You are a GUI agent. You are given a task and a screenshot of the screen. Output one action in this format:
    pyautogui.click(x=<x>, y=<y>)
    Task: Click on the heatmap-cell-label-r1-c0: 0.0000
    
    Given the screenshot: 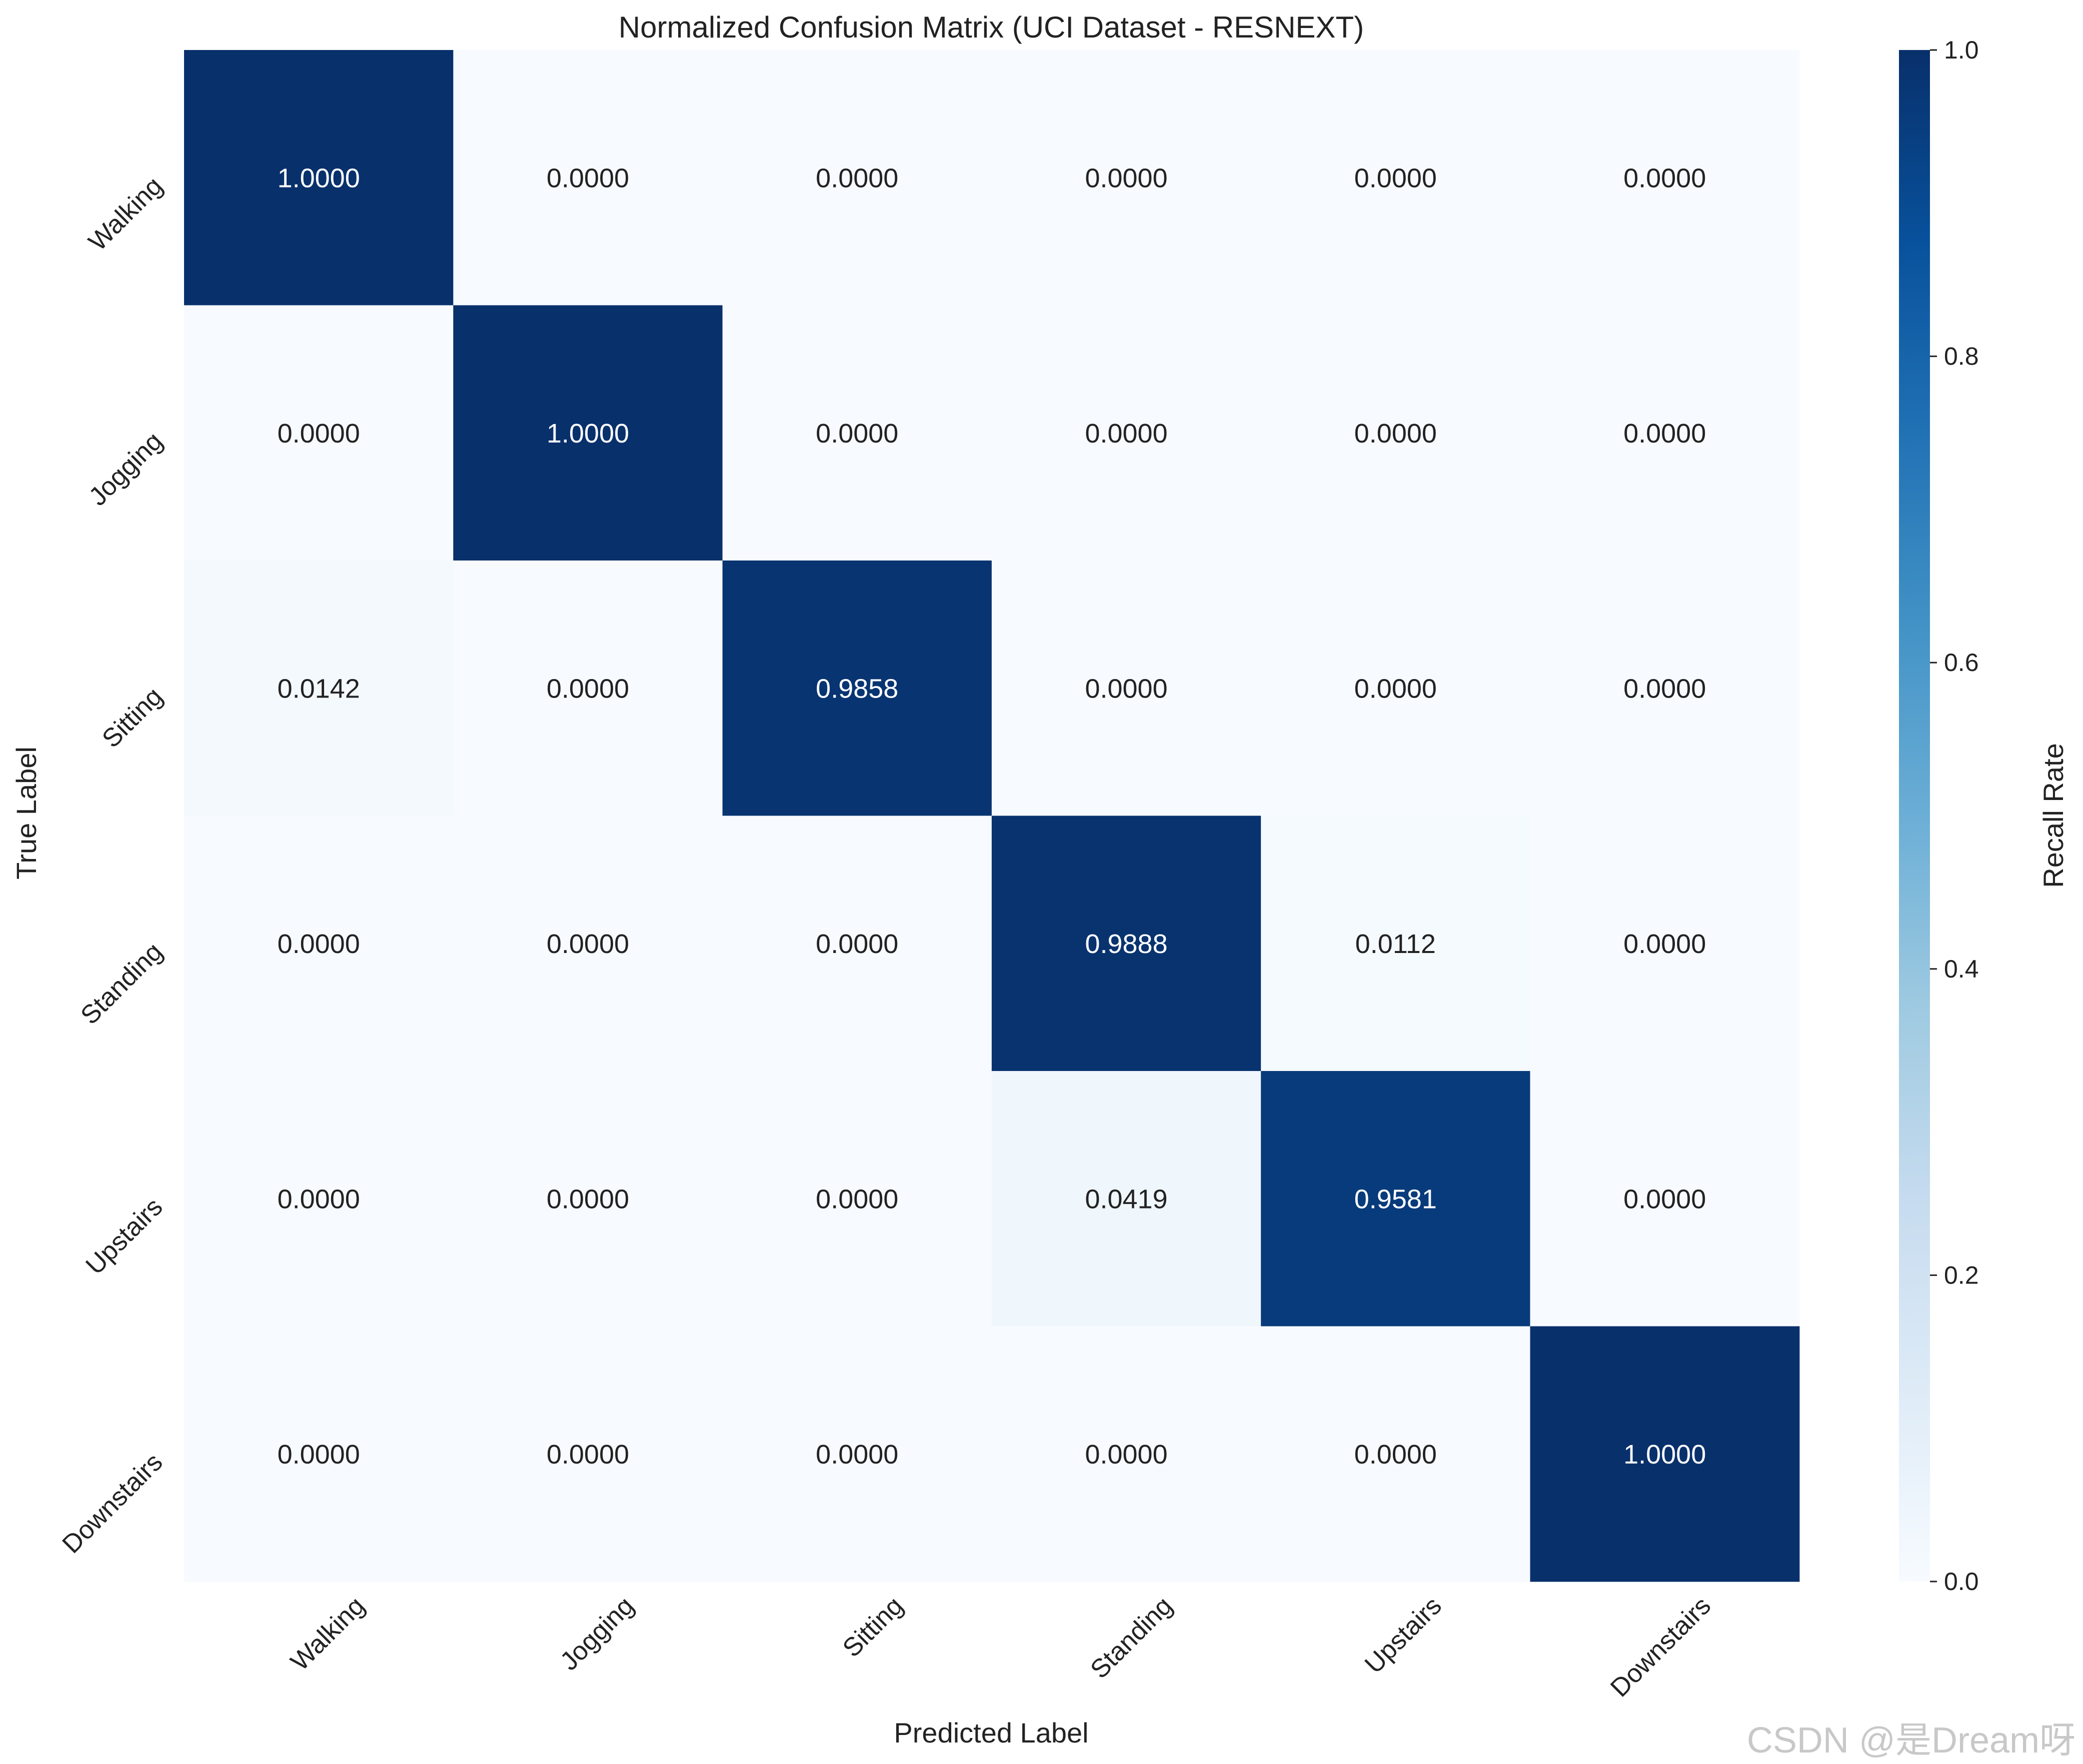 What is the action you would take?
    pyautogui.click(x=319, y=433)
    